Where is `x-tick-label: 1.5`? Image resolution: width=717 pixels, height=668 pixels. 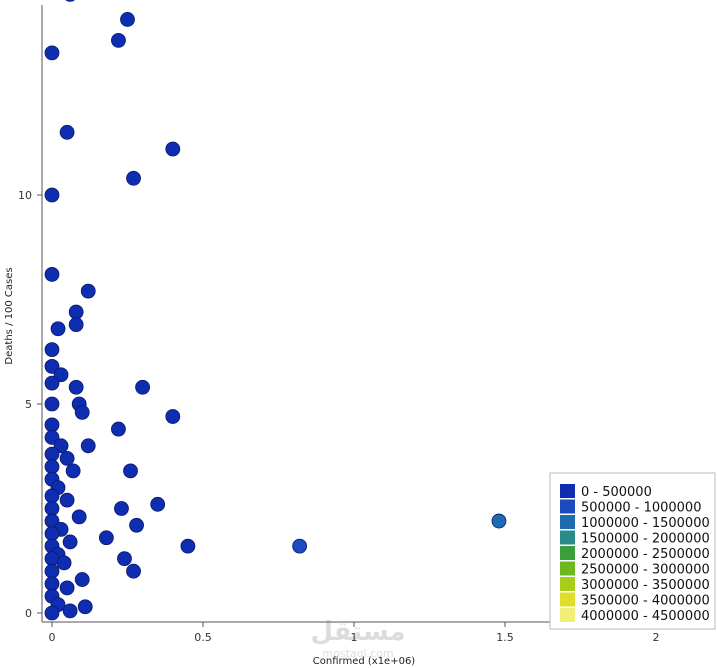 x-tick-label: 1.5 is located at coordinates (505, 637).